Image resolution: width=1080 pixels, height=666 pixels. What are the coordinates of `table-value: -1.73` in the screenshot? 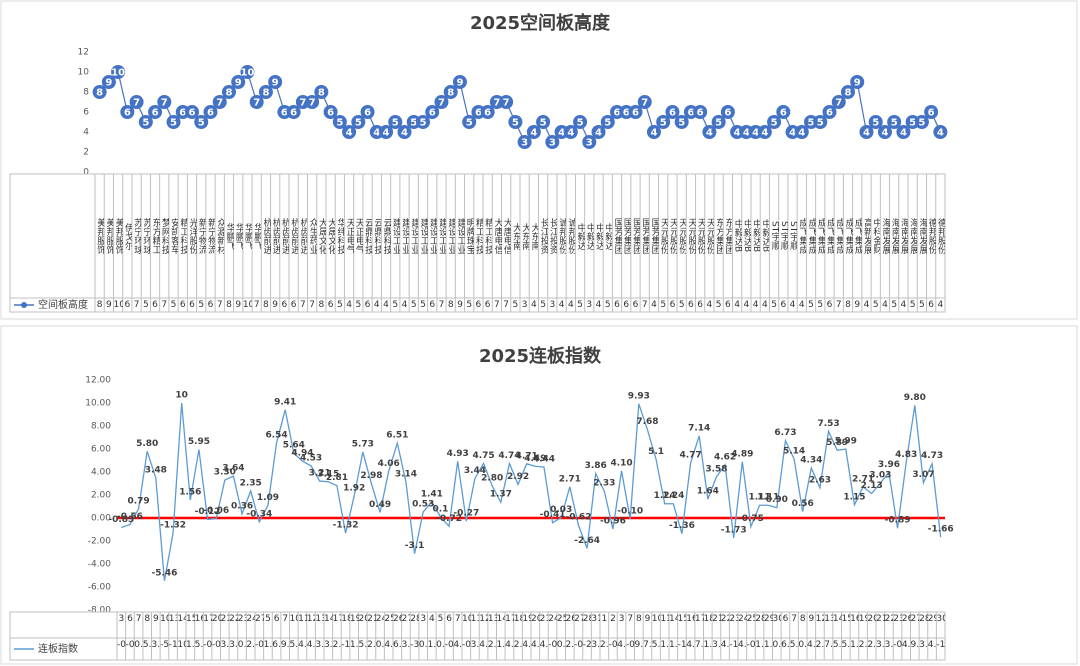 It's located at (733, 645).